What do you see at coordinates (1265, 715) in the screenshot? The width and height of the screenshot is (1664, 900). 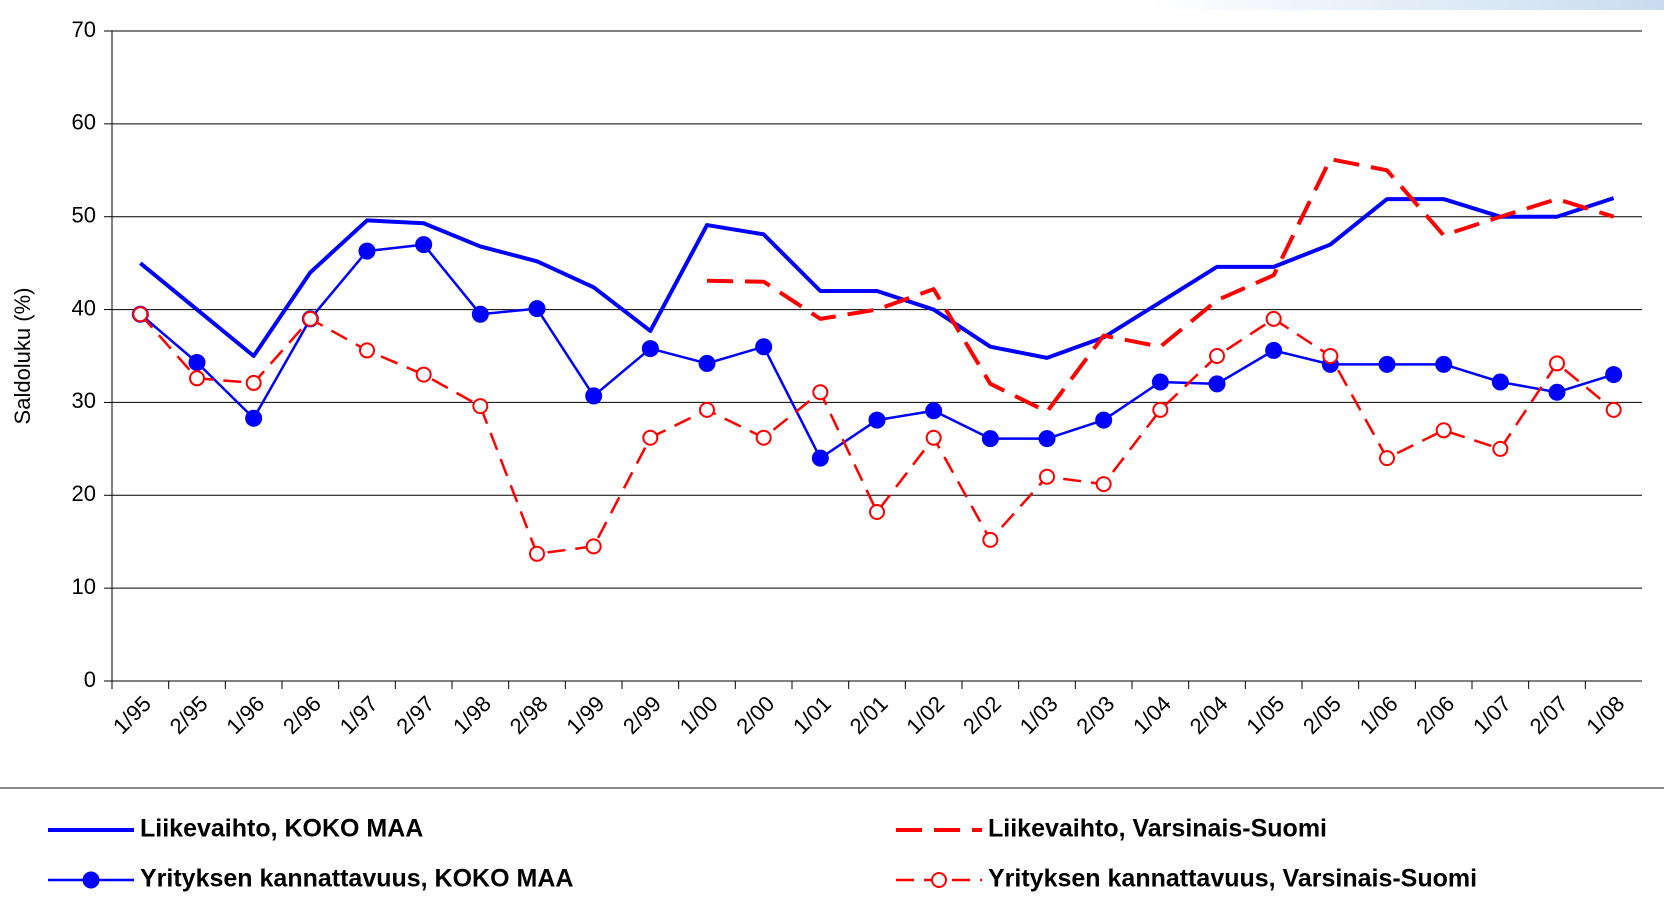 I see `x-tick-label: 1/05` at bounding box center [1265, 715].